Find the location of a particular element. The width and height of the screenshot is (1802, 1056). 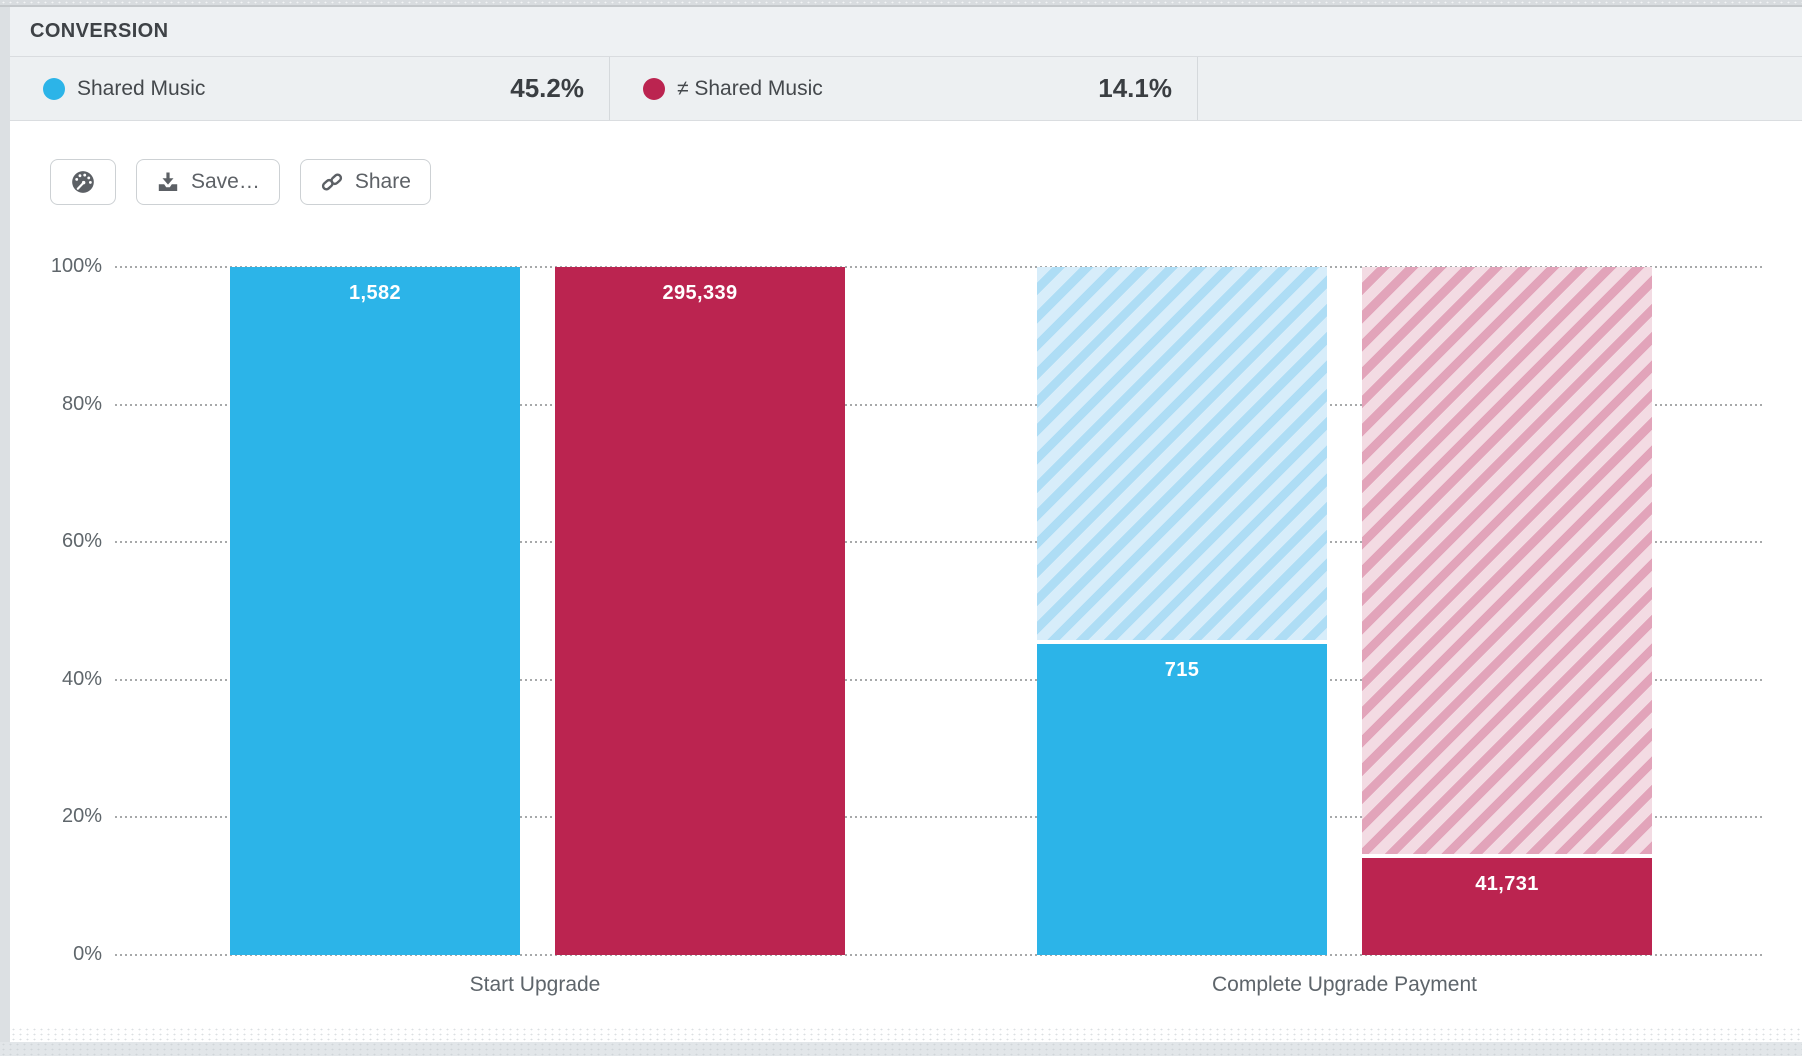

bar-converted-segment: 715 is located at coordinates (1182, 799).